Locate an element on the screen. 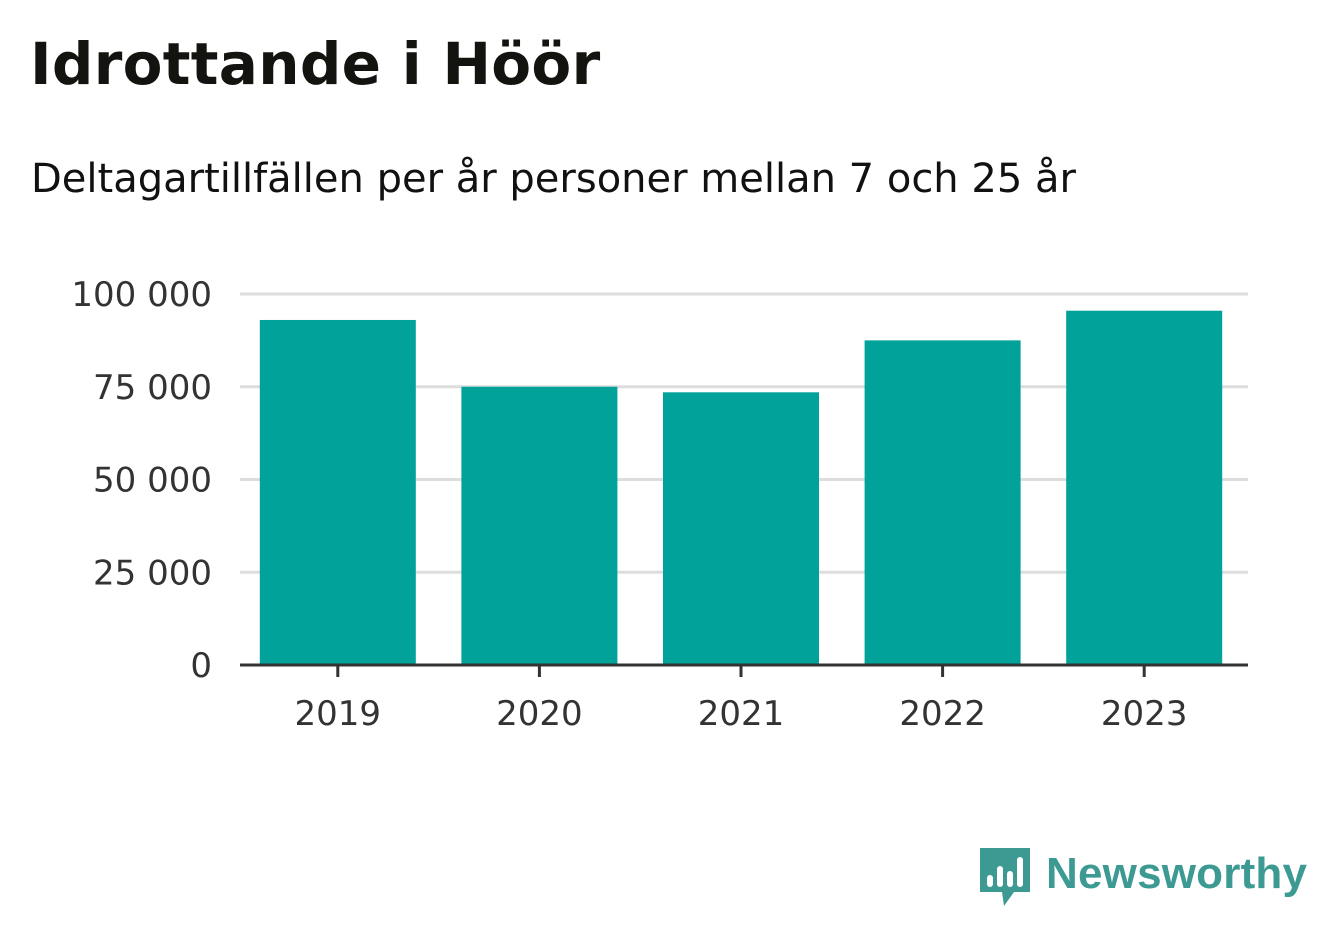 This screenshot has height=939, width=1322. x-tick-label: 2021 is located at coordinates (741, 714).